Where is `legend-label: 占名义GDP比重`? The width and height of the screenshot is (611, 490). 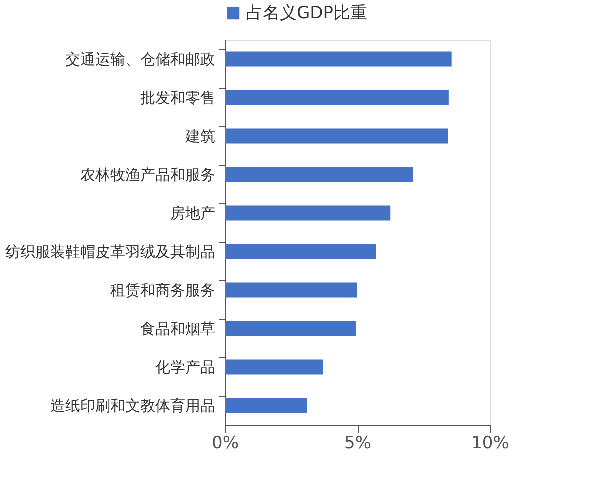
legend-label: 占名义GDP比重 is located at coordinates (307, 14).